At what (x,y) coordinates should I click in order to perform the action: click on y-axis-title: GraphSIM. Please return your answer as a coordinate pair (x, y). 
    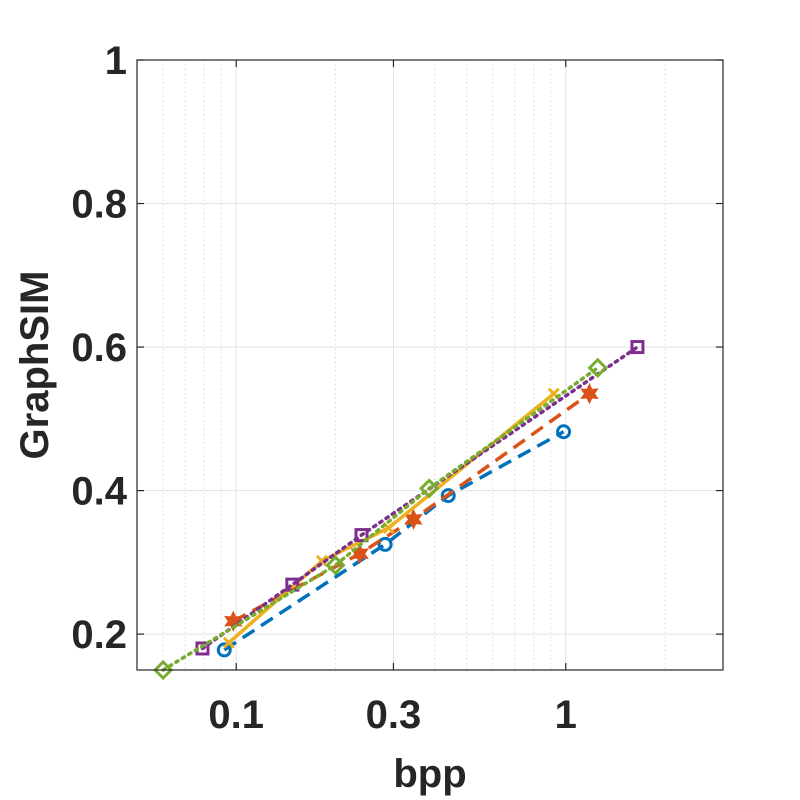
    Looking at the image, I should click on (35, 365).